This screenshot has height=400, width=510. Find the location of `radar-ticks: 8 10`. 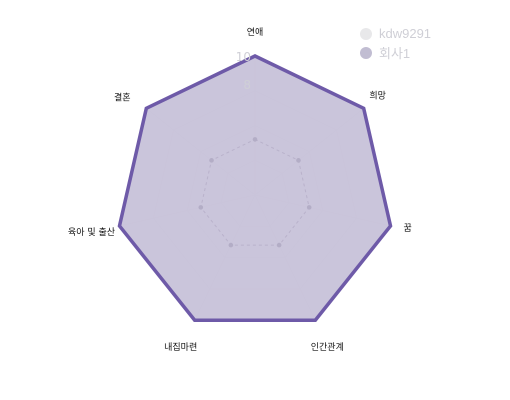

radar-ticks: 8 10 is located at coordinates (243, 71).